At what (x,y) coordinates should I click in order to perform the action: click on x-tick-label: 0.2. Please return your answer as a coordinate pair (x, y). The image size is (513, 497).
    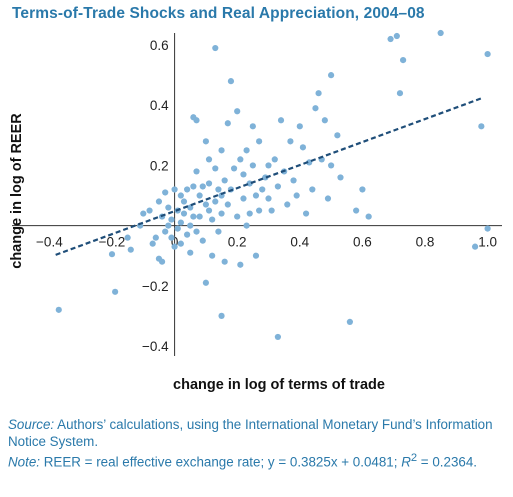
    Looking at the image, I should click on (237, 242).